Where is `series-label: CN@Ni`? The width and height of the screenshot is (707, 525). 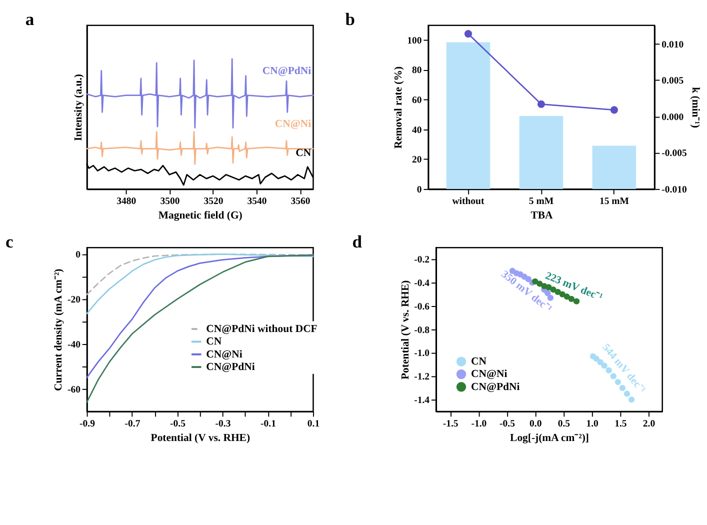 series-label: CN@Ni is located at coordinates (293, 124).